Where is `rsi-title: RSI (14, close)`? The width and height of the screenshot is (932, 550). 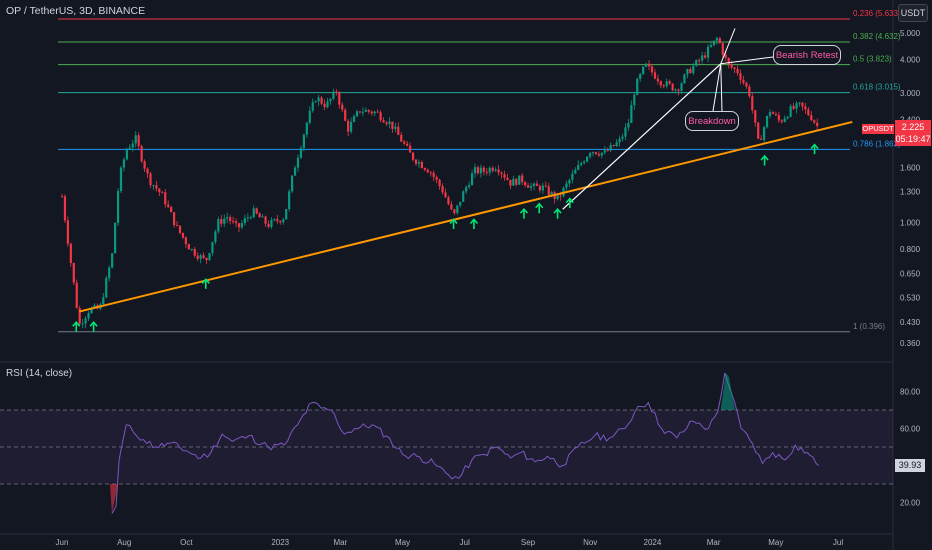
rsi-title: RSI (14, close) is located at coordinates (39, 373).